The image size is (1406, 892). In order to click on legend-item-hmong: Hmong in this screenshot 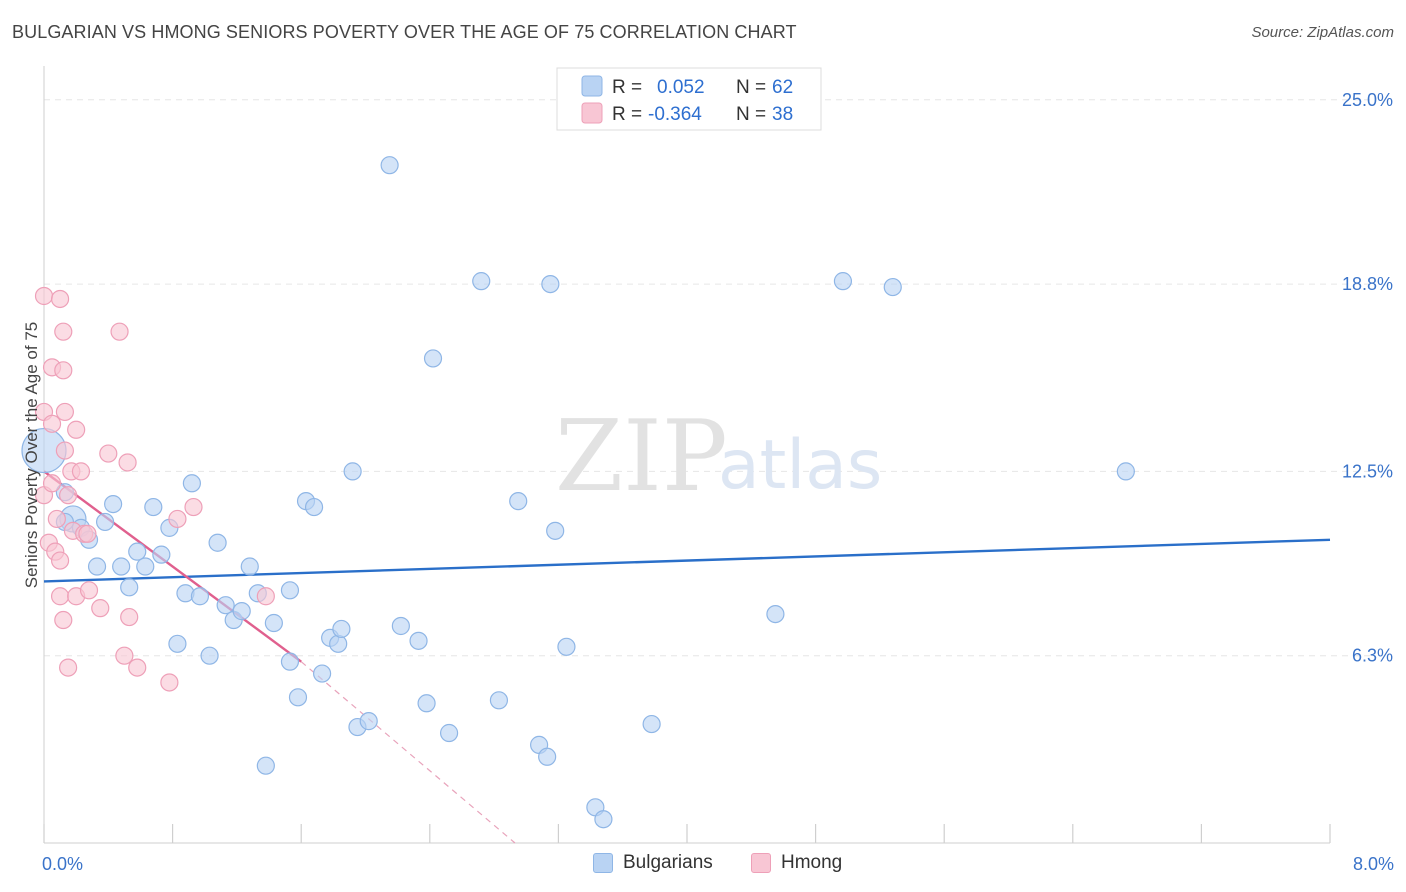, I will do `click(796, 863)`.